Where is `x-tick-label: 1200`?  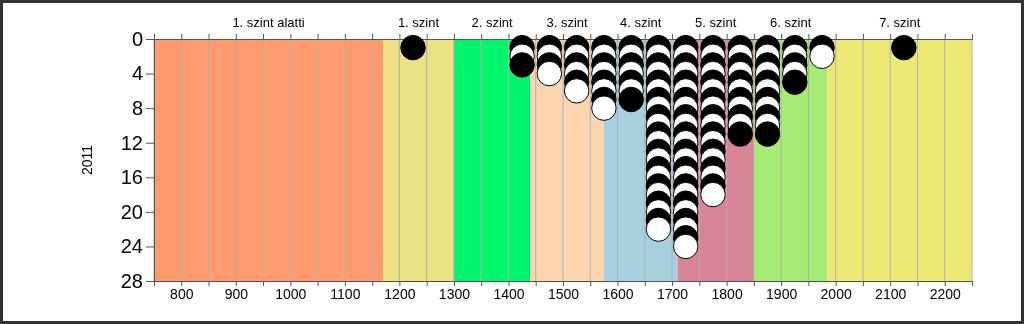
x-tick-label: 1200 is located at coordinates (400, 293).